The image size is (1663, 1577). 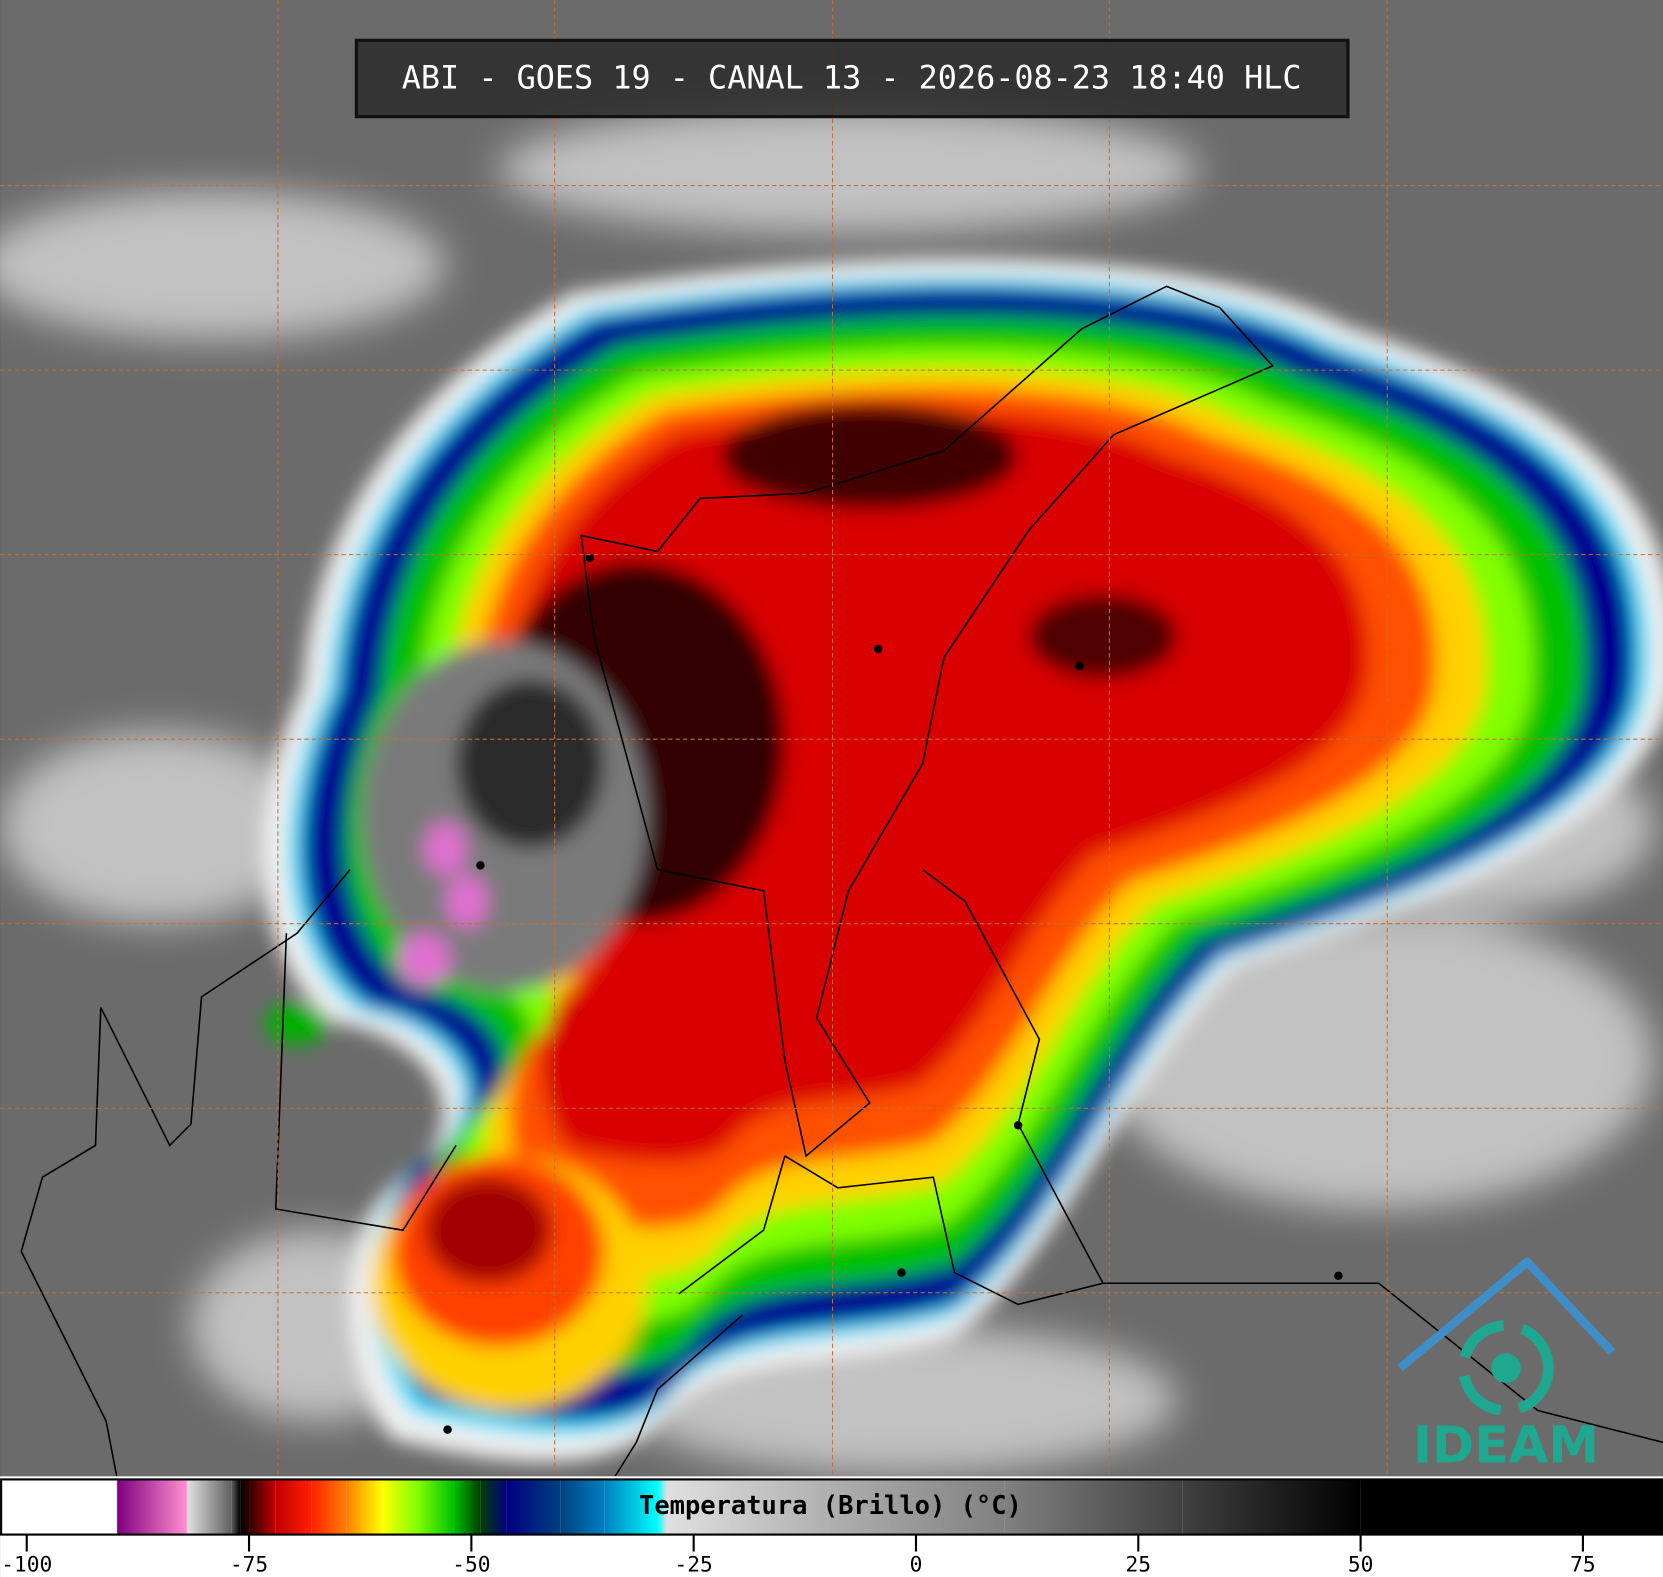 I want to click on colorbar-label: Temperatura (Brillo) (°C), so click(x=830, y=1506).